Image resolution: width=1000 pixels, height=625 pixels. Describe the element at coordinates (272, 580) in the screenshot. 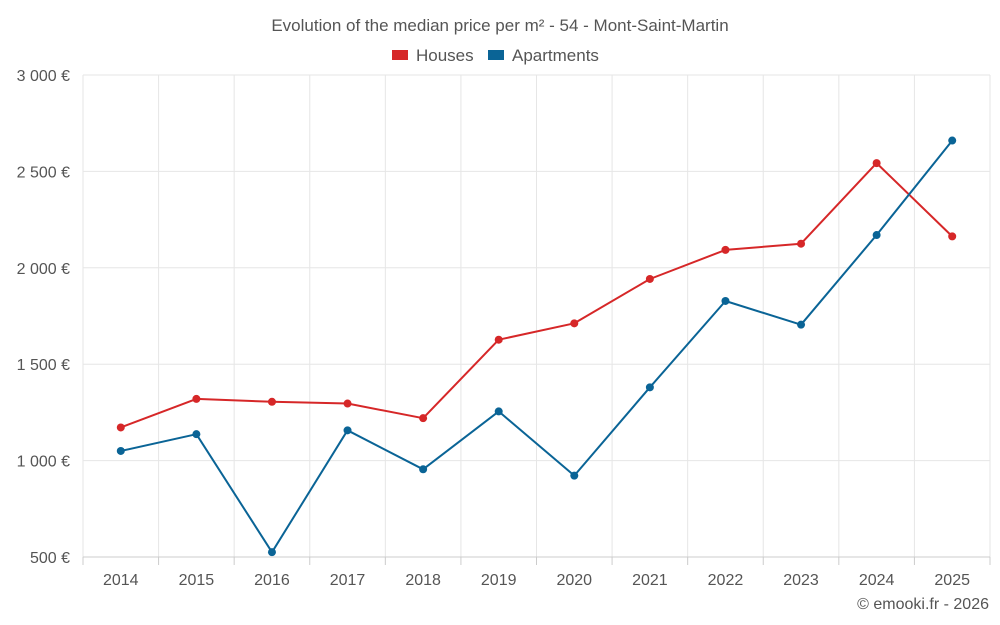

I see `x-tick-label: 2016` at that location.